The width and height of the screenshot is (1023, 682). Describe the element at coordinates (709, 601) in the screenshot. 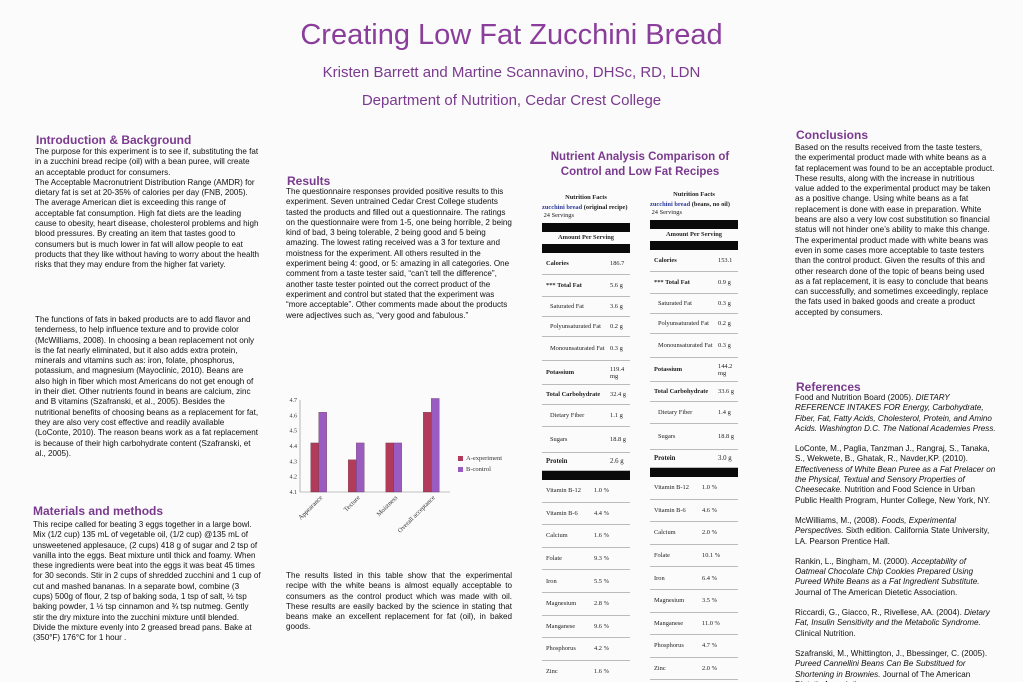

I see `vitamin-value: 3.5 %` at that location.